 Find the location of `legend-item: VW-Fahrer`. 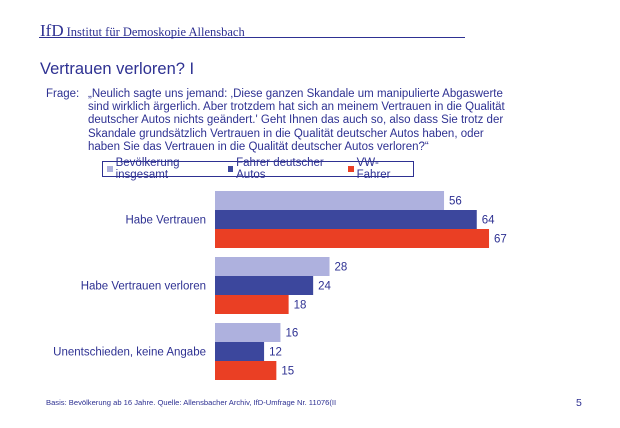

legend-item: VW-Fahrer is located at coordinates (378, 169).